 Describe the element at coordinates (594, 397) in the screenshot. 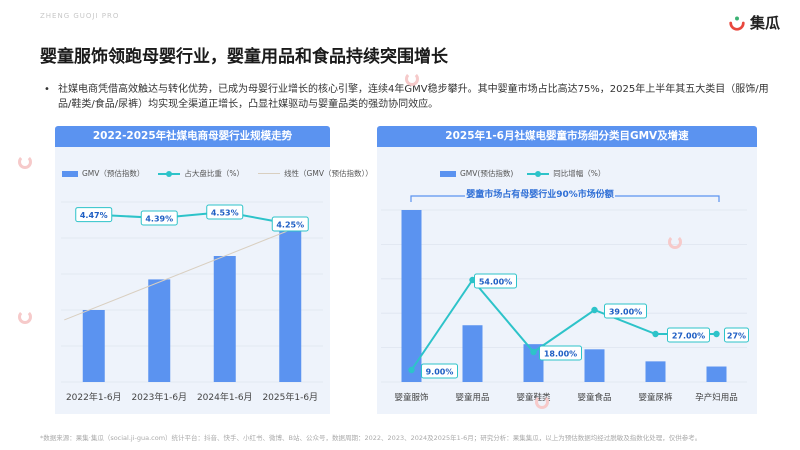

I see `category-label: 婴童食品` at that location.